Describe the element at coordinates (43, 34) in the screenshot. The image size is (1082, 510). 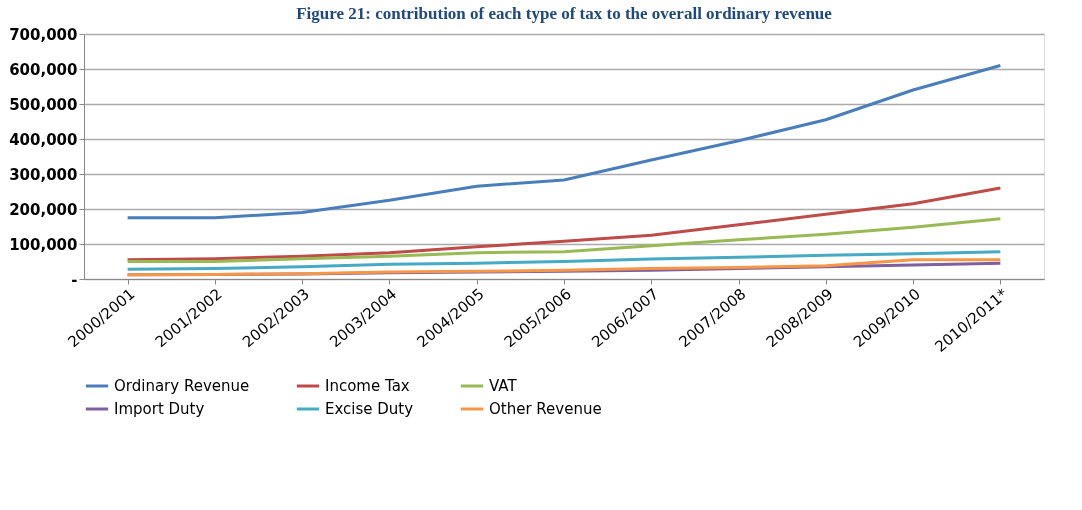
I see `y-tick-label: 700,000` at that location.